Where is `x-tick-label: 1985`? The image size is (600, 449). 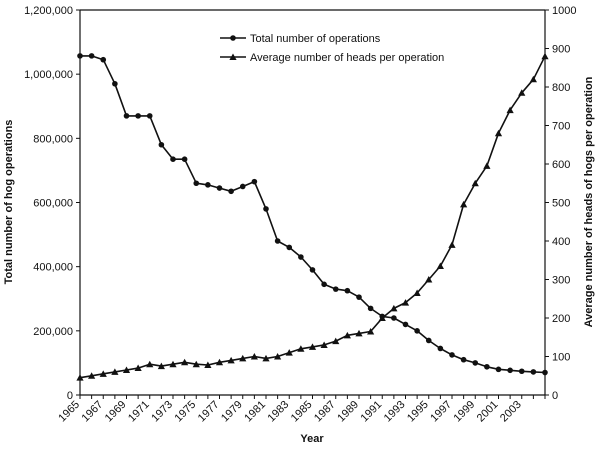
x-tick-label: 1985 is located at coordinates (302, 412).